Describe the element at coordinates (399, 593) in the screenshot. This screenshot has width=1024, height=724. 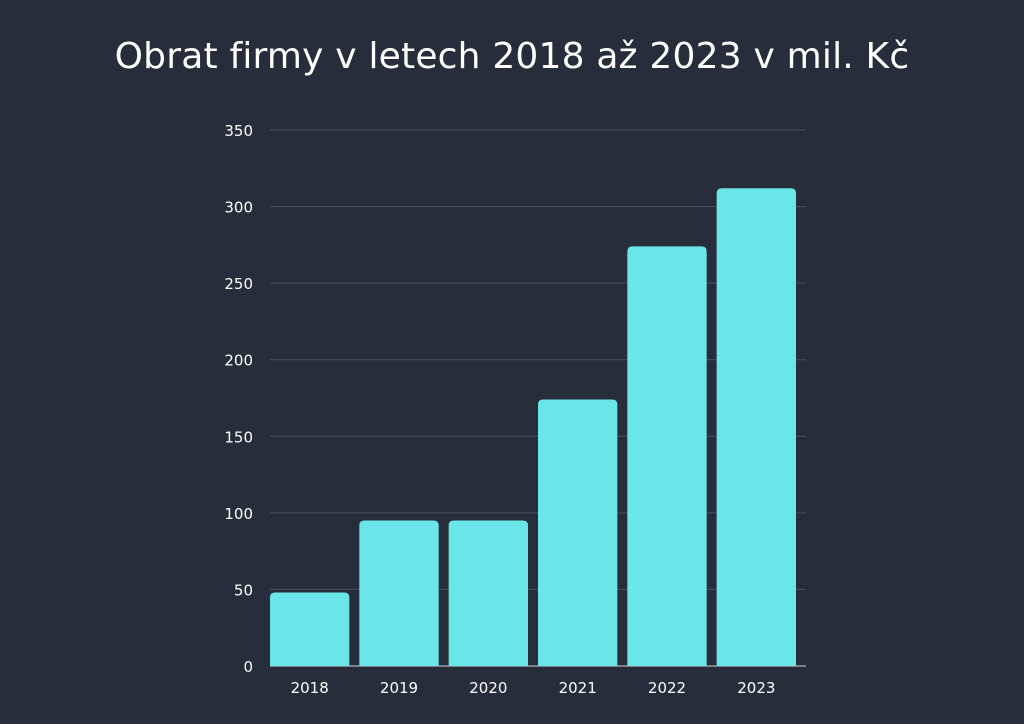
I see `bar-2019` at that location.